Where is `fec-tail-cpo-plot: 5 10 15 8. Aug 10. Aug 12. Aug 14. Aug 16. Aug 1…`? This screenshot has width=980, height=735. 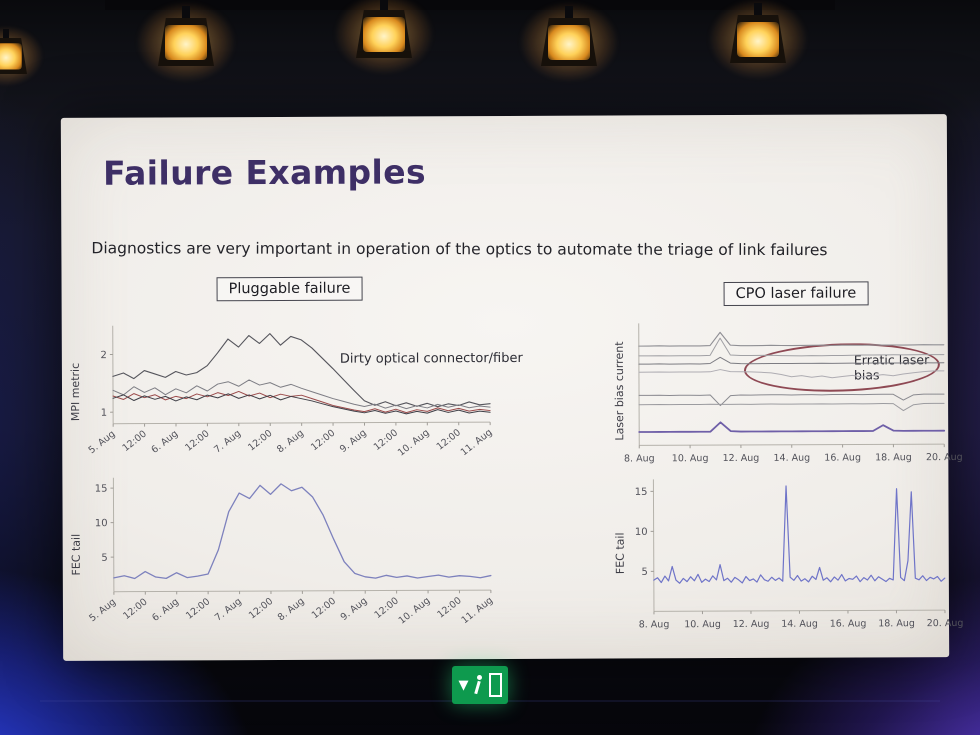
fec-tail-cpo-plot: 5 10 15 8. Aug 10. Aug 12. Aug 14. Aug 16. Aug 1… is located at coordinates (799, 554).